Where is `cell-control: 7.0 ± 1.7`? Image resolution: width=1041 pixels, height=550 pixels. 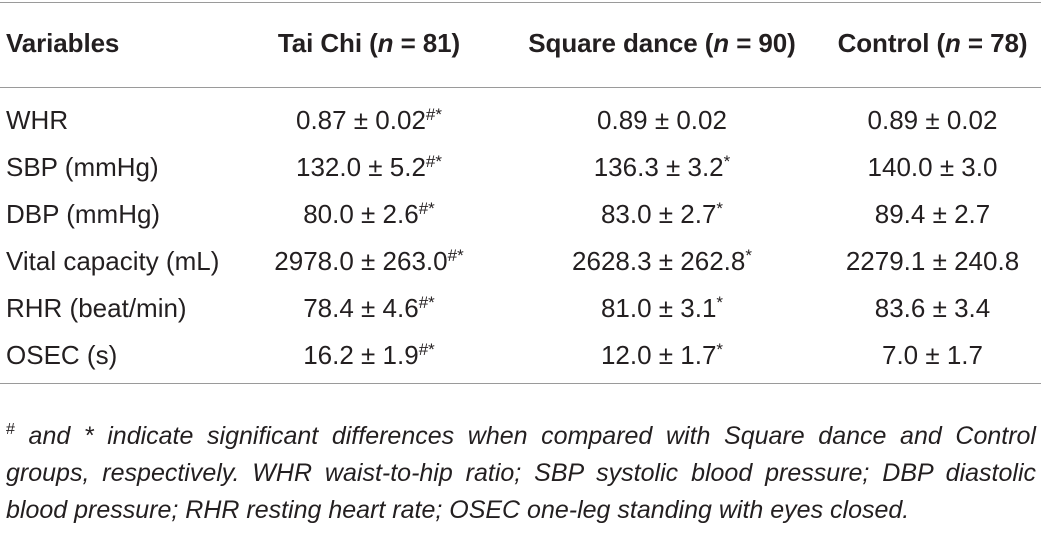
cell-control: 7.0 ± 1.7 is located at coordinates (932, 355).